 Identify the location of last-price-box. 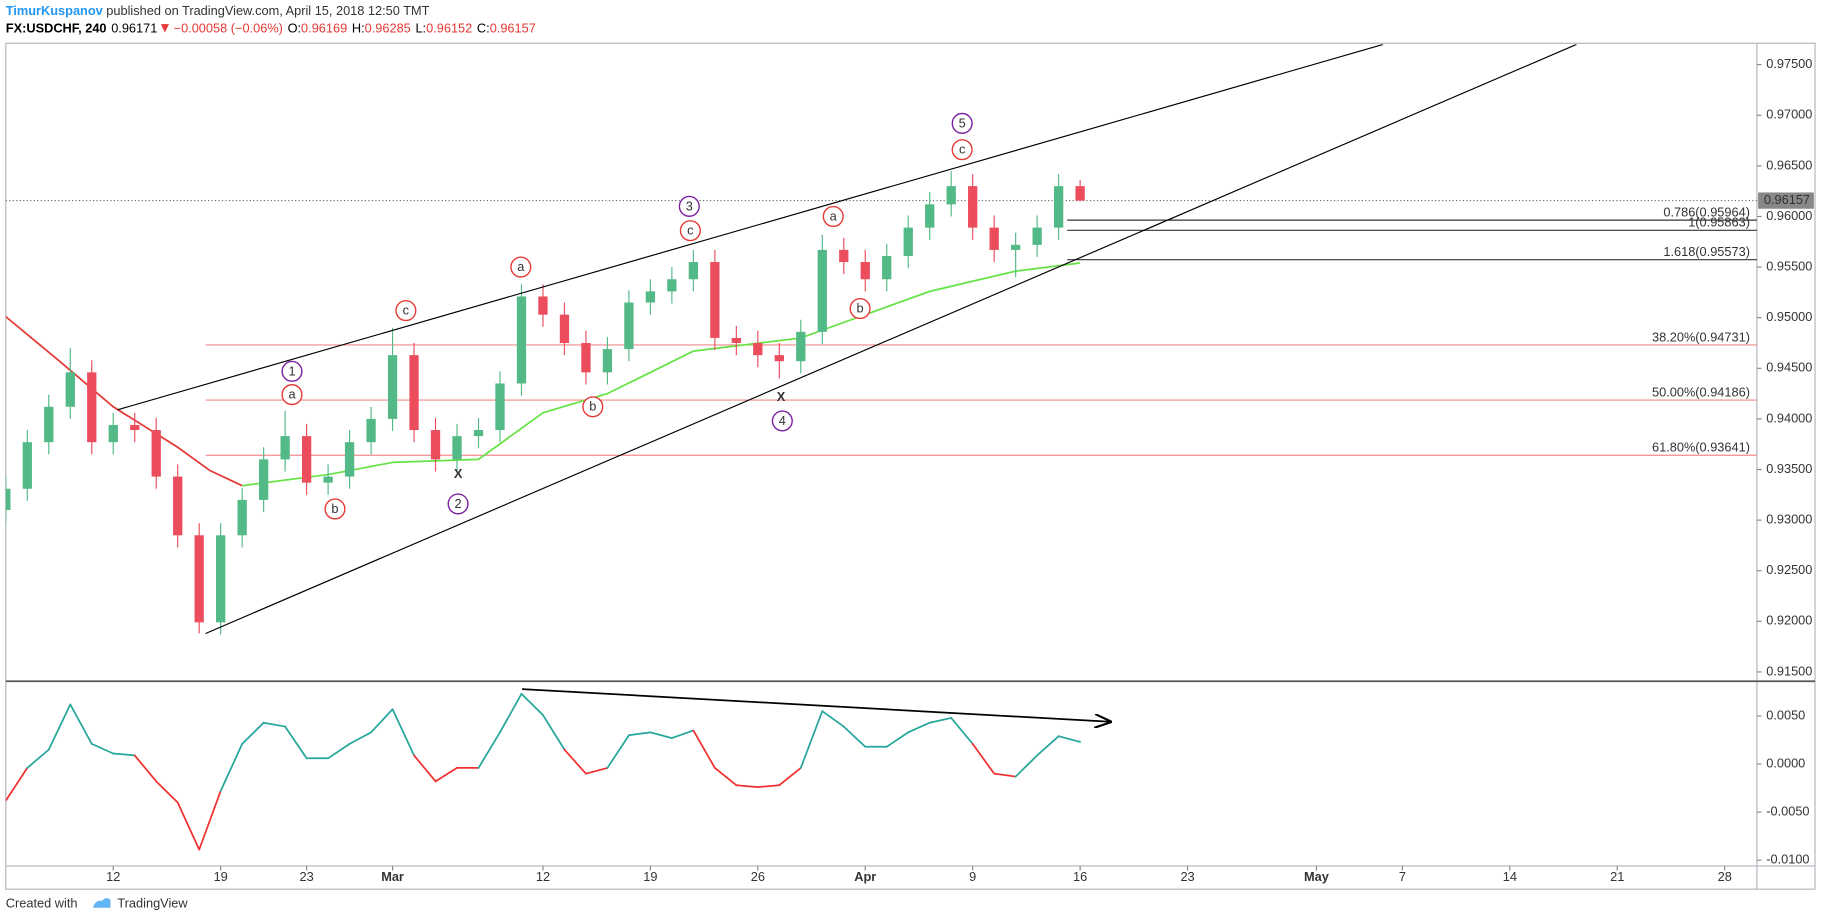
(1786, 200).